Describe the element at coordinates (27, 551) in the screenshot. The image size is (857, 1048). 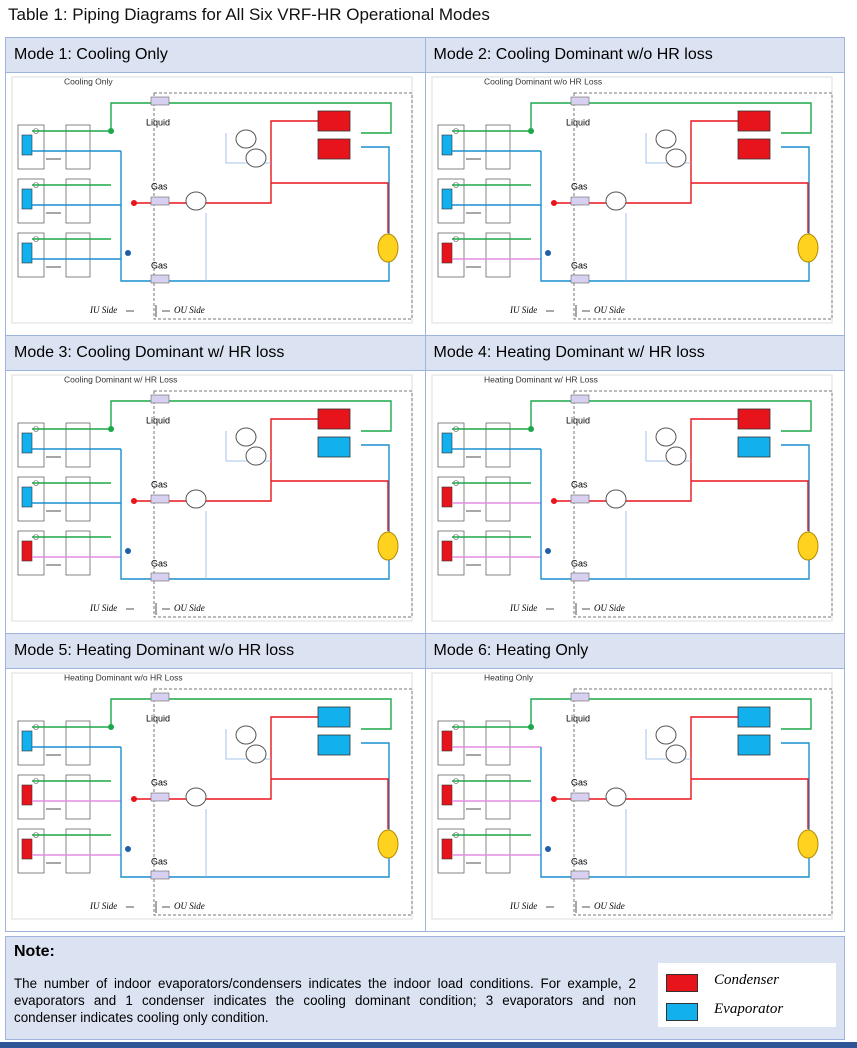
I see `condenser` at that location.